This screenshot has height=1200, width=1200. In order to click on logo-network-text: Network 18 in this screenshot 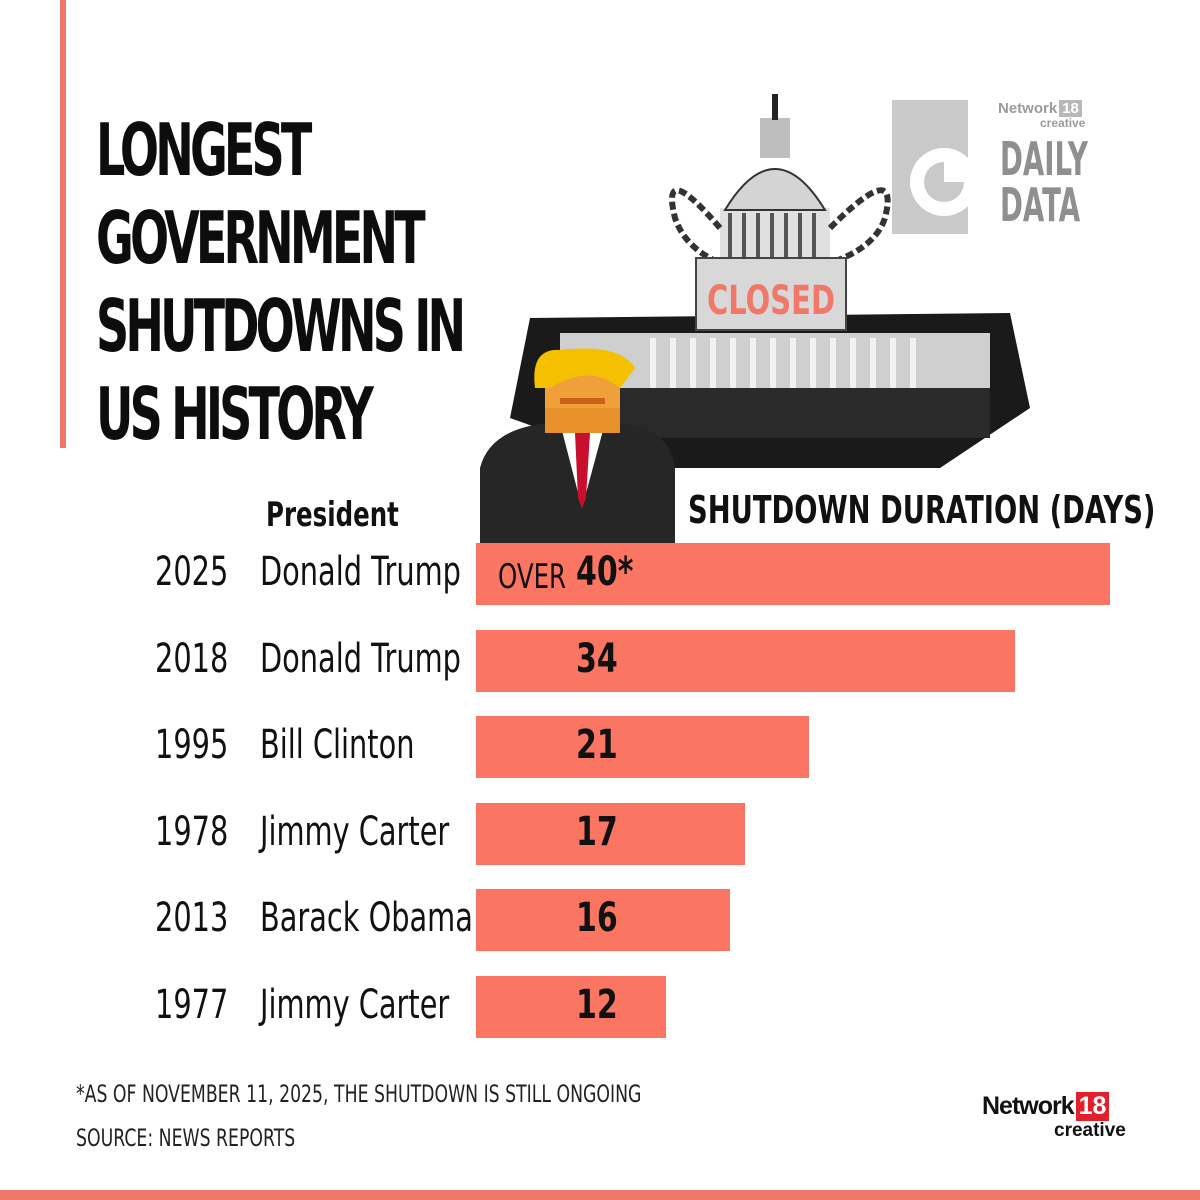, I will do `click(1046, 1106)`.